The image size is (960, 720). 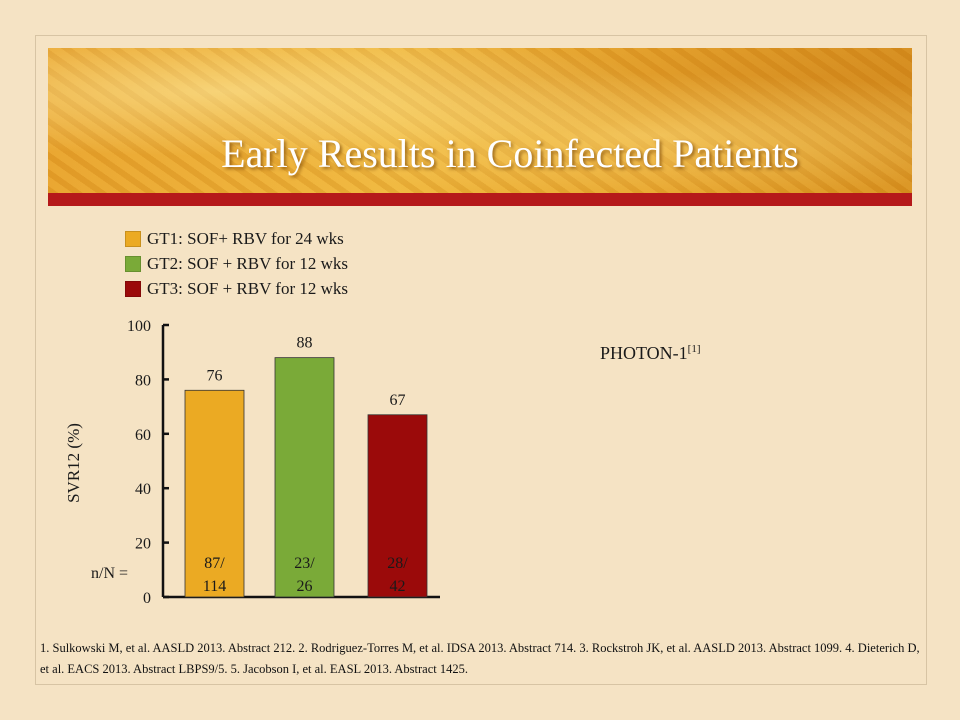 What do you see at coordinates (147, 598) in the screenshot?
I see `y-tick-label-0: 0` at bounding box center [147, 598].